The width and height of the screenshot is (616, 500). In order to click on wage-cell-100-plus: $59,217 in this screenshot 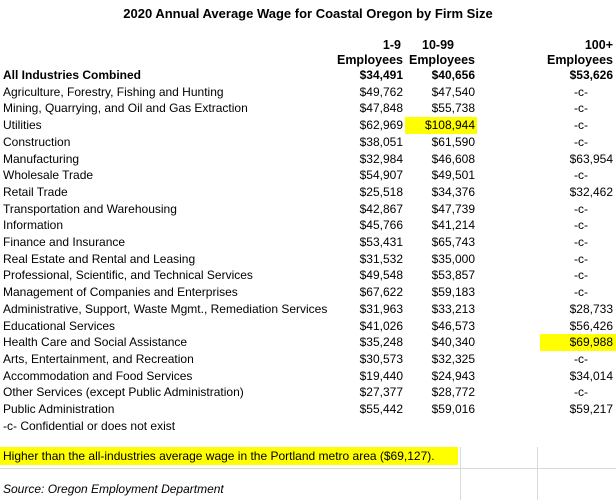, I will do `click(591, 409)`.